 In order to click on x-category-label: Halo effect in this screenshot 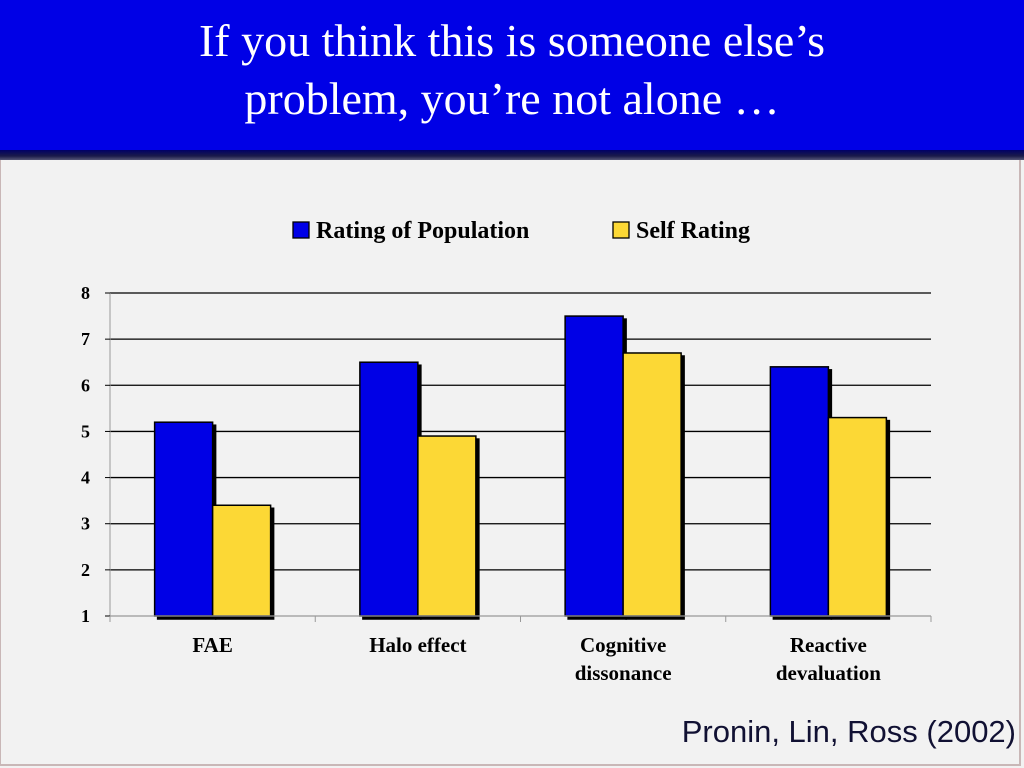, I will do `click(417, 645)`.